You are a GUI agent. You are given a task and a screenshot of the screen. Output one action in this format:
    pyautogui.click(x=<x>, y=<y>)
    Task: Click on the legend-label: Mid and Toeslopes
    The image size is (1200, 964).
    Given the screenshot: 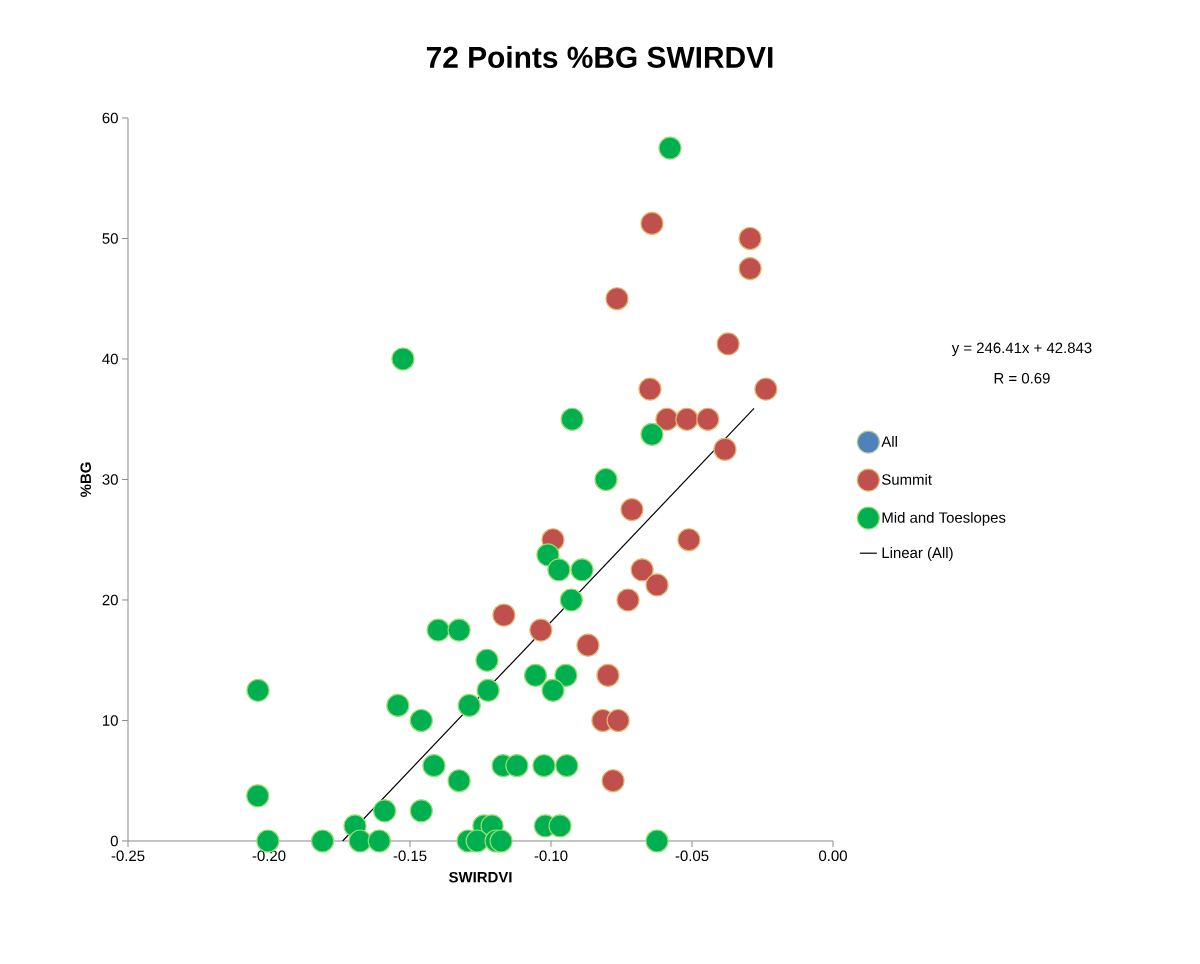 What is the action you would take?
    pyautogui.click(x=944, y=518)
    